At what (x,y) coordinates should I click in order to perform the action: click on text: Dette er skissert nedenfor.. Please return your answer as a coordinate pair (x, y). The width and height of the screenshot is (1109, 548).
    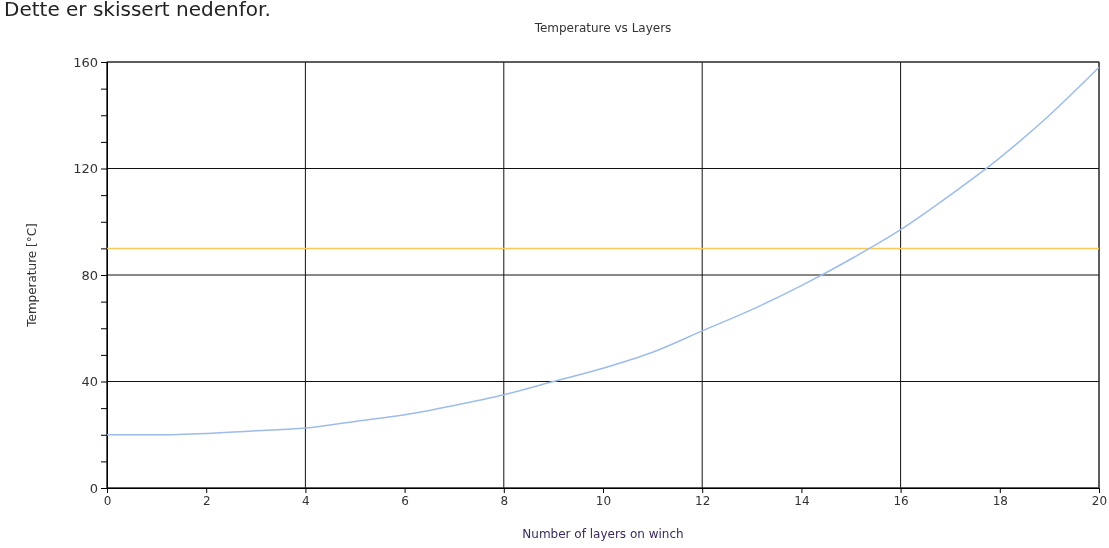
    Looking at the image, I should click on (137, 10).